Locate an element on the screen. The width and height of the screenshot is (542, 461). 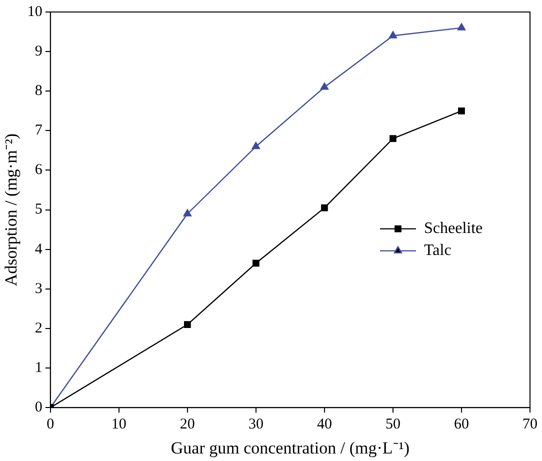
y-tick-label: 0 is located at coordinates (38, 408).